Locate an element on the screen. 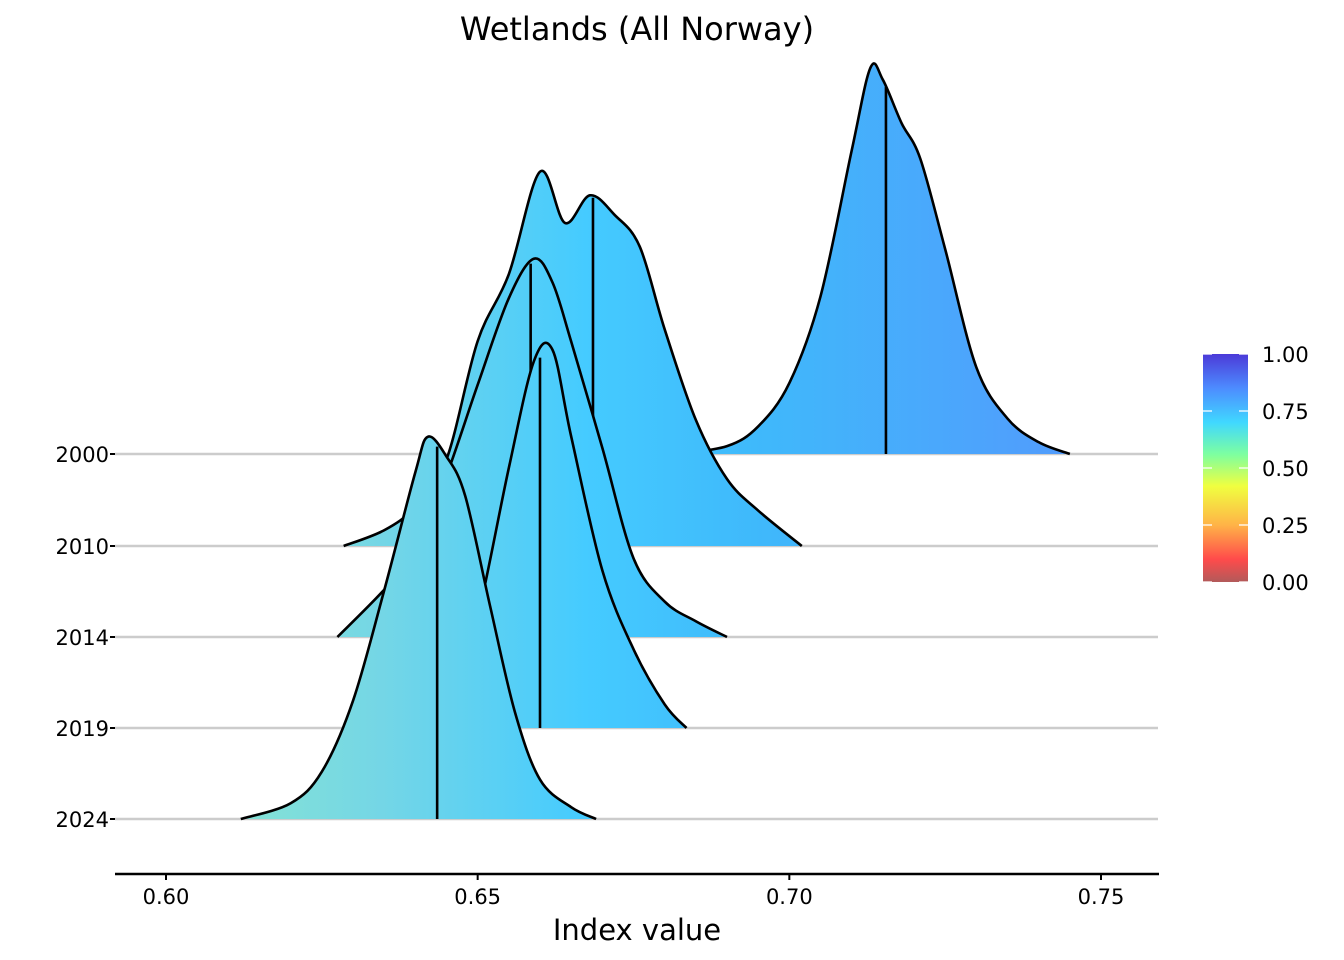  x-tick-label: 0.65 is located at coordinates (477, 897).